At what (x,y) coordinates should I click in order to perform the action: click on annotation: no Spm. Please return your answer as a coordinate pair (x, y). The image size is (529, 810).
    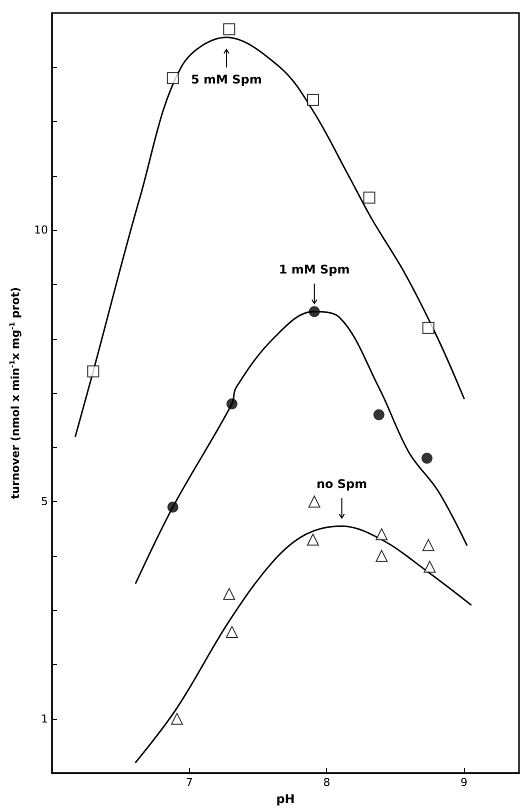
    Looking at the image, I should click on (342, 484).